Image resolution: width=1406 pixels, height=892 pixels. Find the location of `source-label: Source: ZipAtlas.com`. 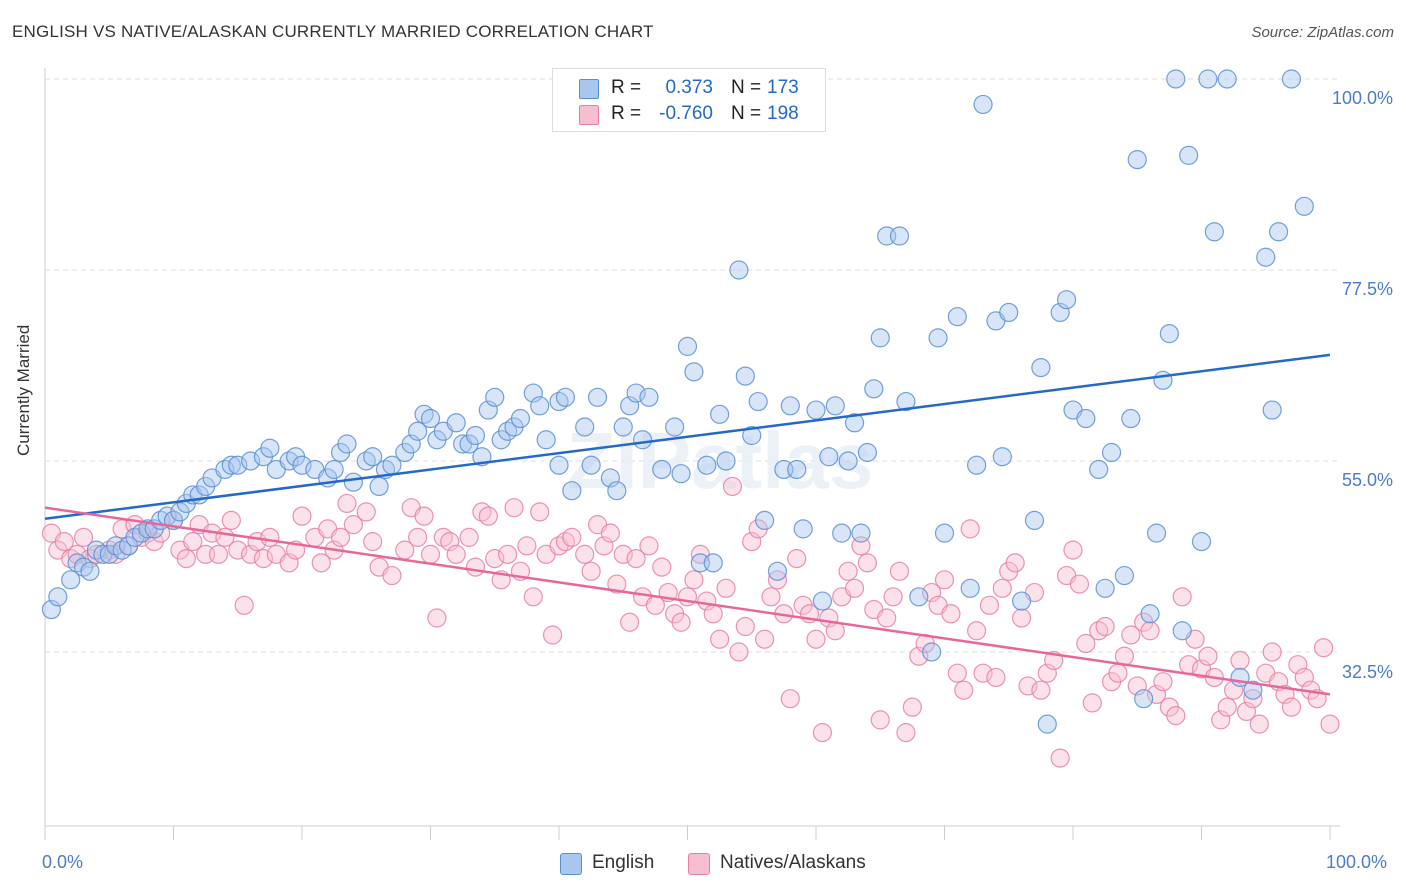

source-label: Source: ZipAtlas.com is located at coordinates (1322, 32).